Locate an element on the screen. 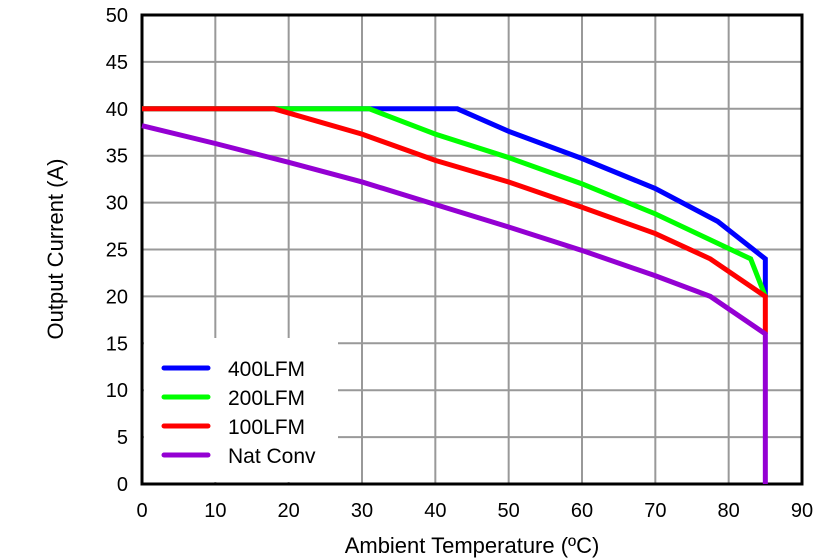  y-tick-label: 20 is located at coordinates (117, 297).